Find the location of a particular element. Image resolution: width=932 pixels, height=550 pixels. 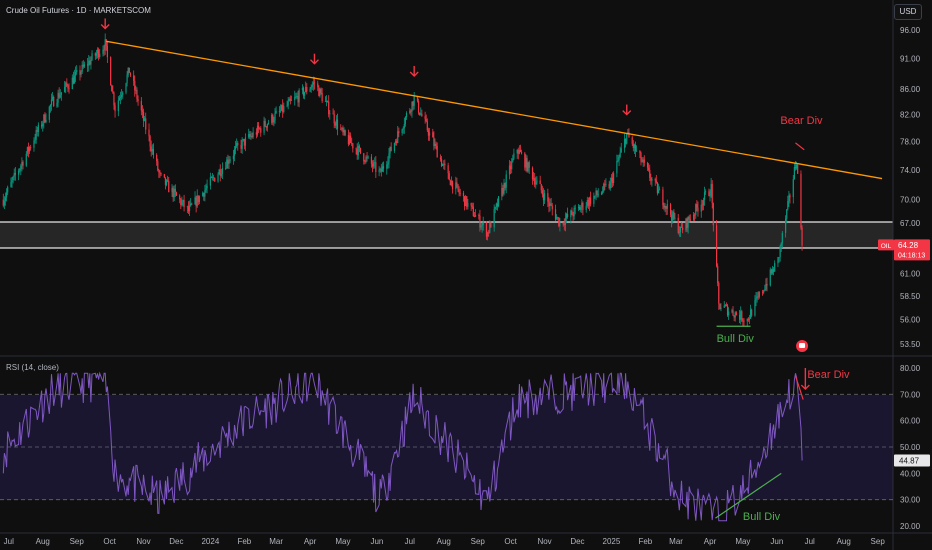

currency-button: USD is located at coordinates (908, 12).